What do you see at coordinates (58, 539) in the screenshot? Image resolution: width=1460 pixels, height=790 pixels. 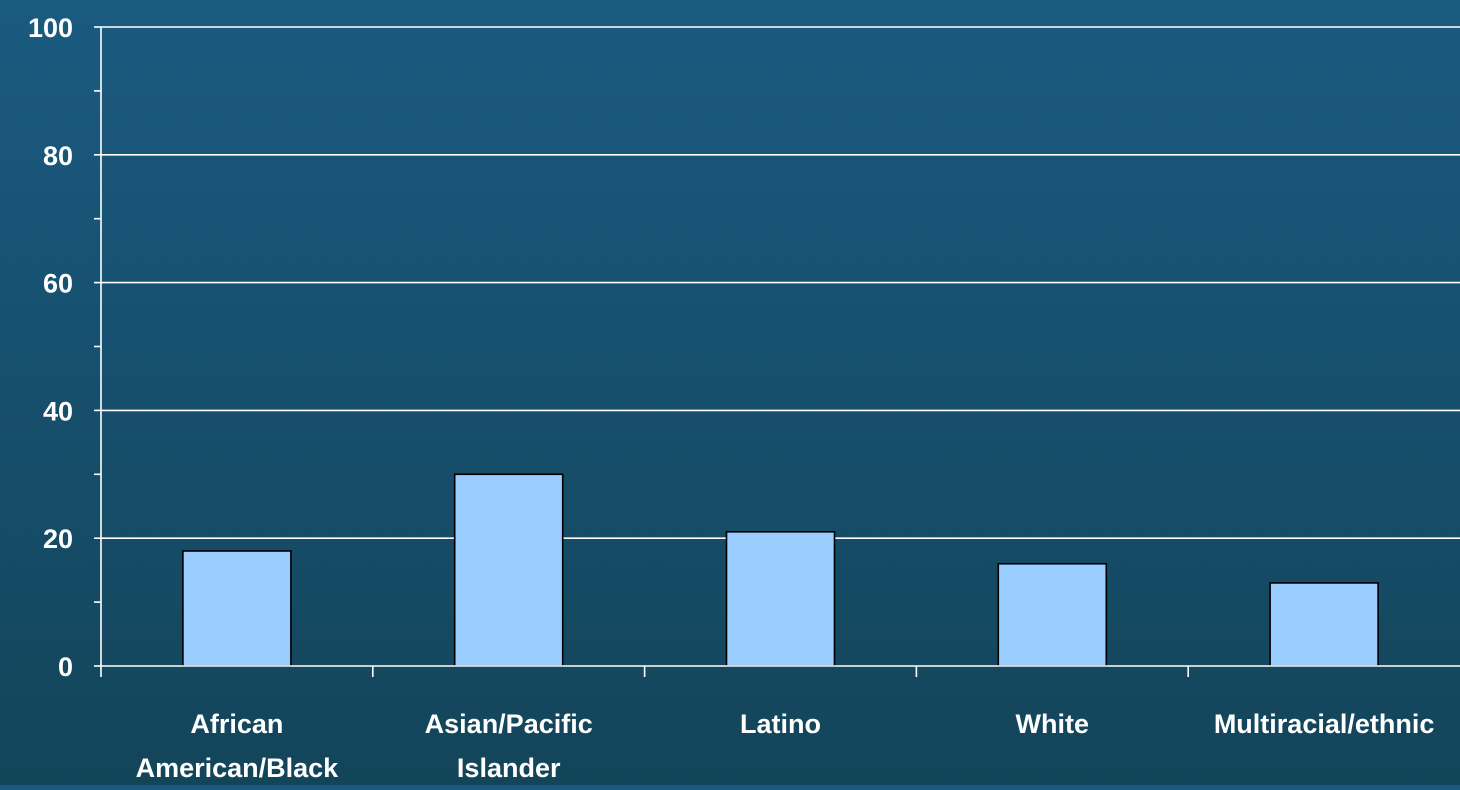 I see `y-tick-label-20: 20` at bounding box center [58, 539].